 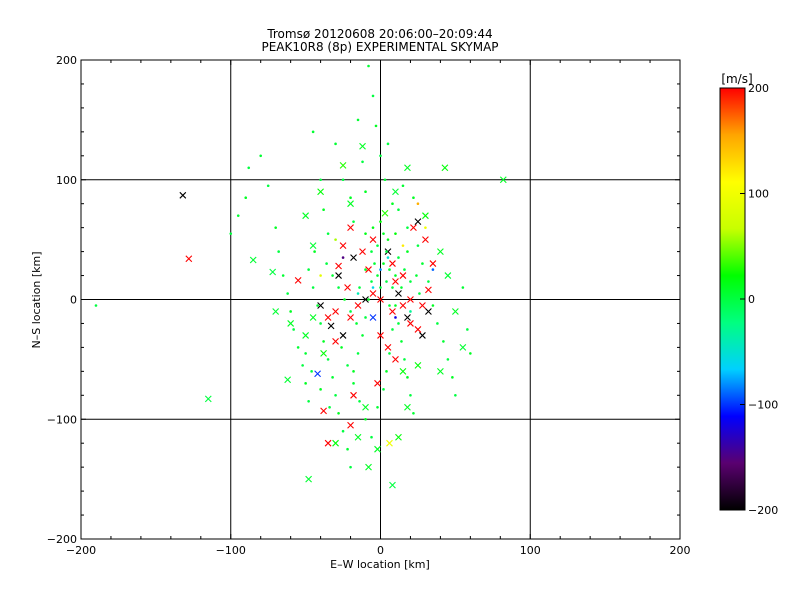 I want to click on colorbar: [m/s] −200 −100 0 100 200, so click(x=748, y=294).